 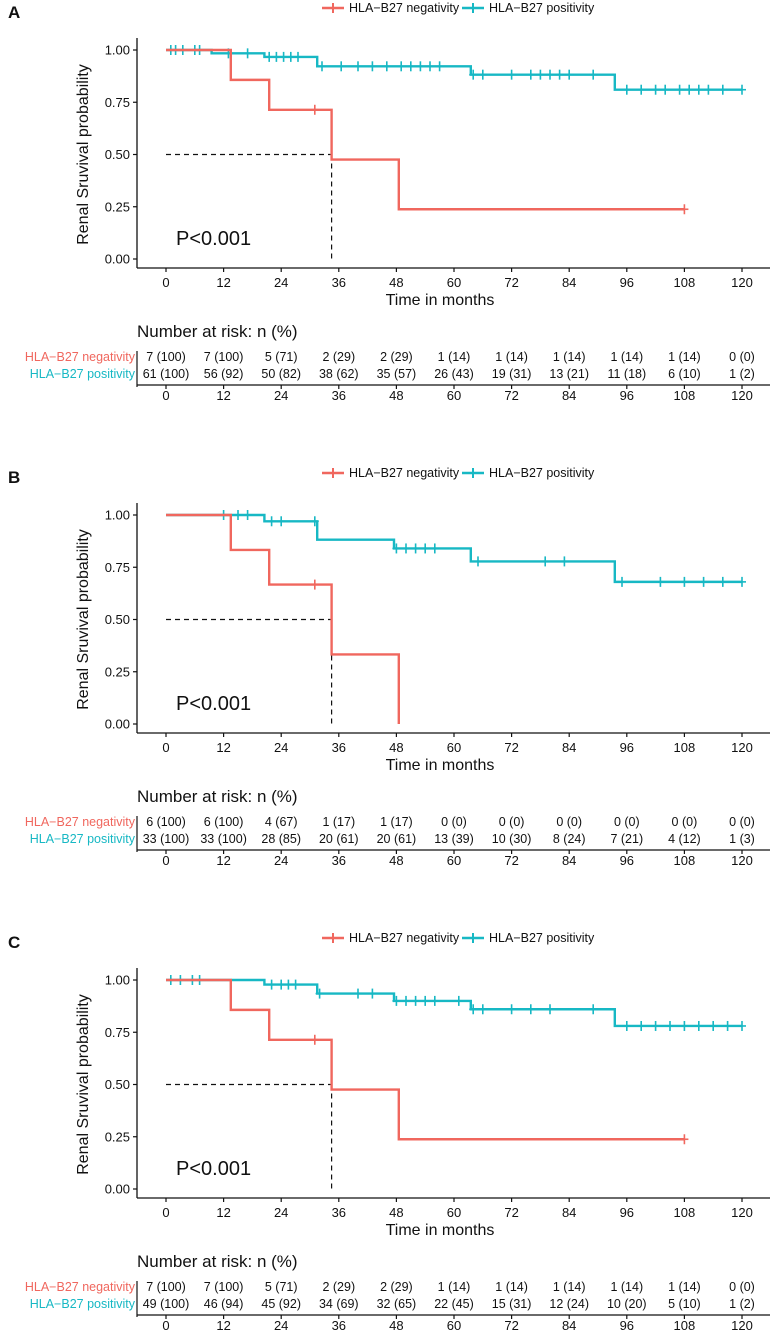 What do you see at coordinates (224, 1304) in the screenshot?
I see `risk-cell-positivity: 46 (94)` at bounding box center [224, 1304].